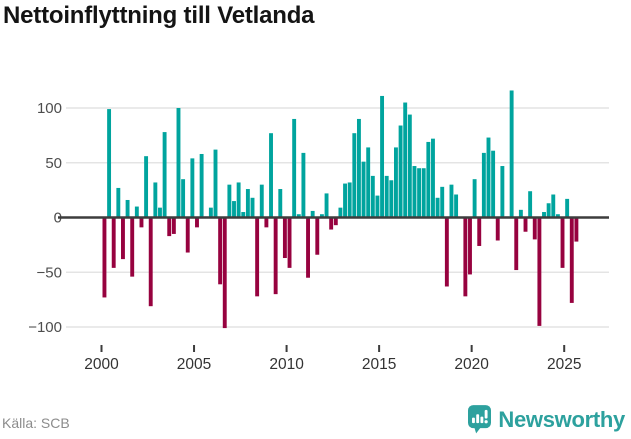 This screenshot has width=631, height=439. I want to click on source-label: Källa: SCB, so click(36, 423).